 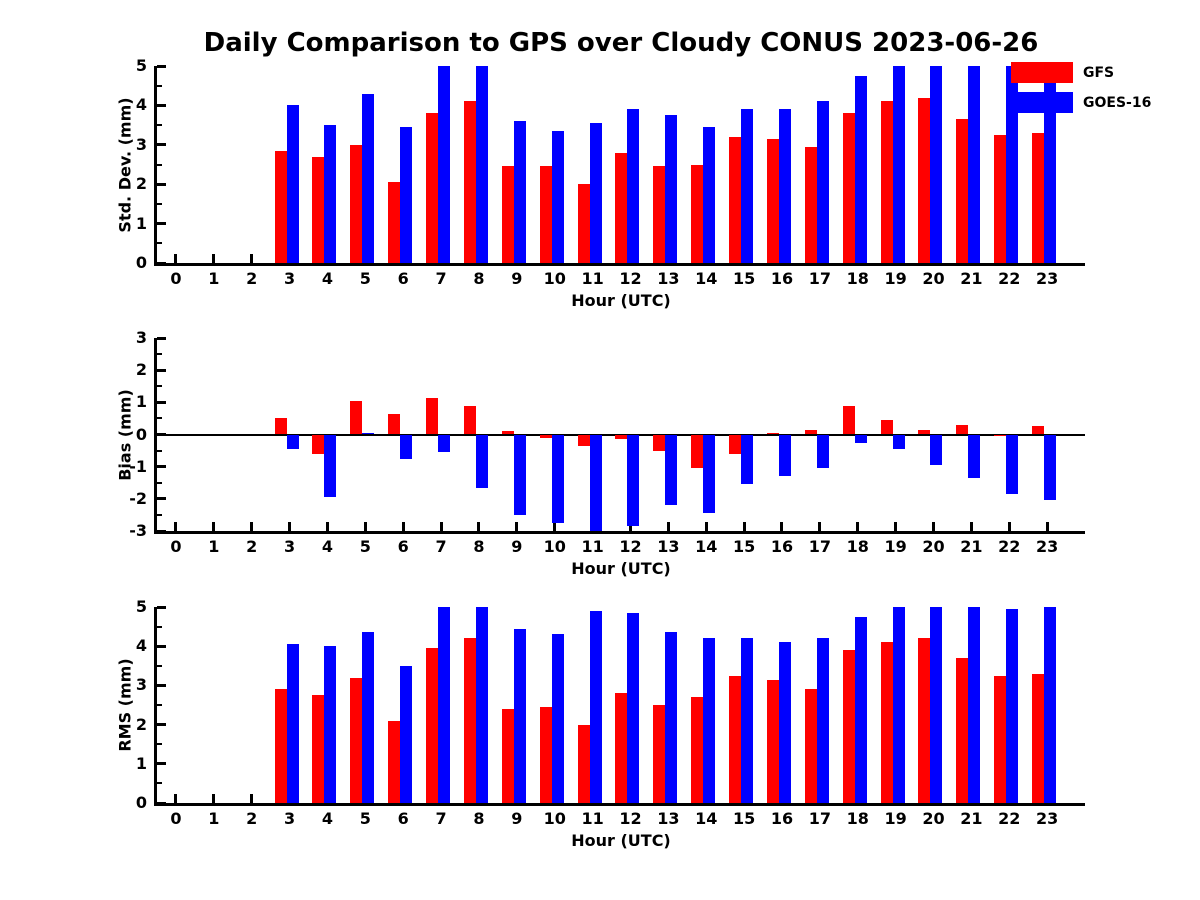 What do you see at coordinates (141, 434) in the screenshot?
I see `y-tick-label: 0` at bounding box center [141, 434].